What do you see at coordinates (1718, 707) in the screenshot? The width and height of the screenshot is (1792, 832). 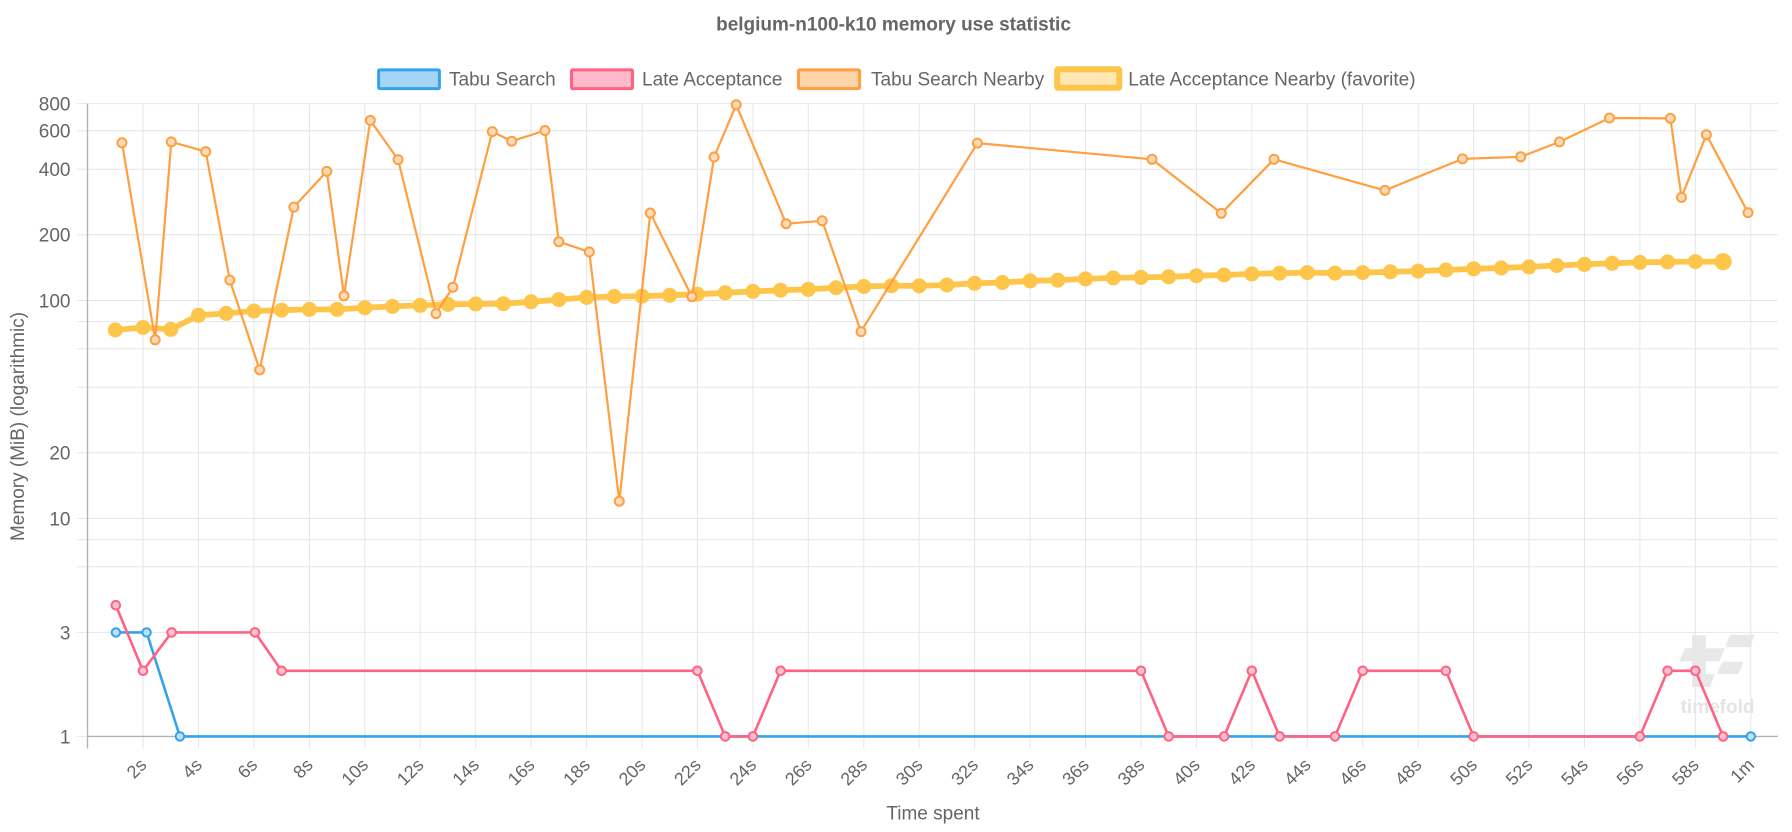 I see `svg-text: timefold` at bounding box center [1718, 707].